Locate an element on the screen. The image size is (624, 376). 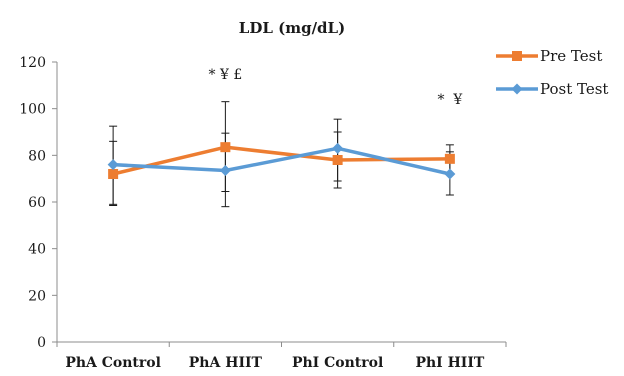
error-bars-post-test is located at coordinates (281, 169).